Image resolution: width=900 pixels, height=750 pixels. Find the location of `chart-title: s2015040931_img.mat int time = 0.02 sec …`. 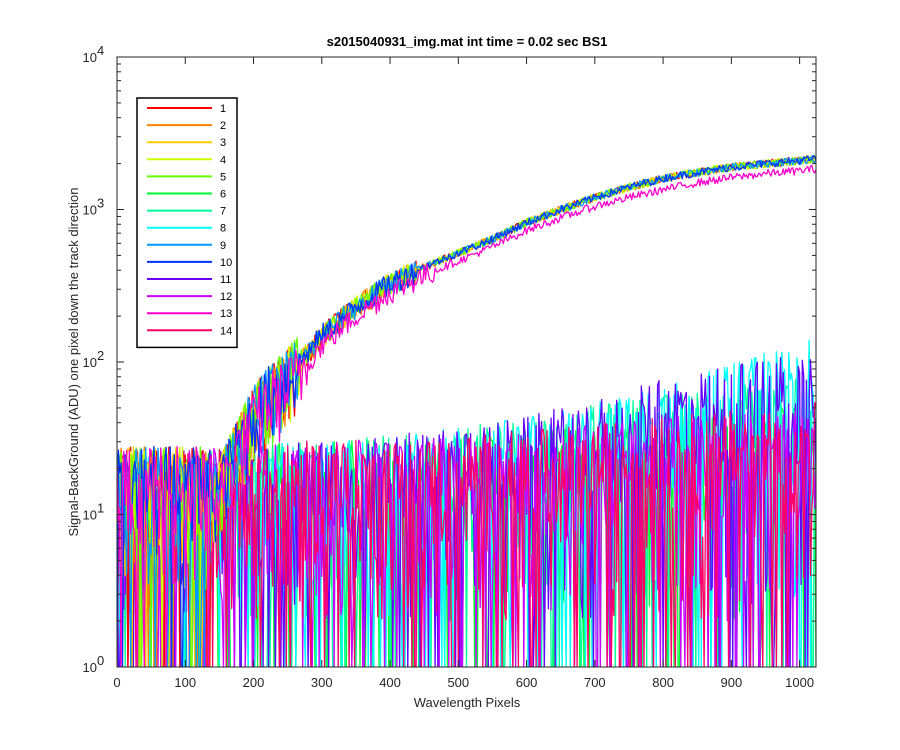

chart-title: s2015040931_img.mat int time = 0.02 sec … is located at coordinates (467, 41).